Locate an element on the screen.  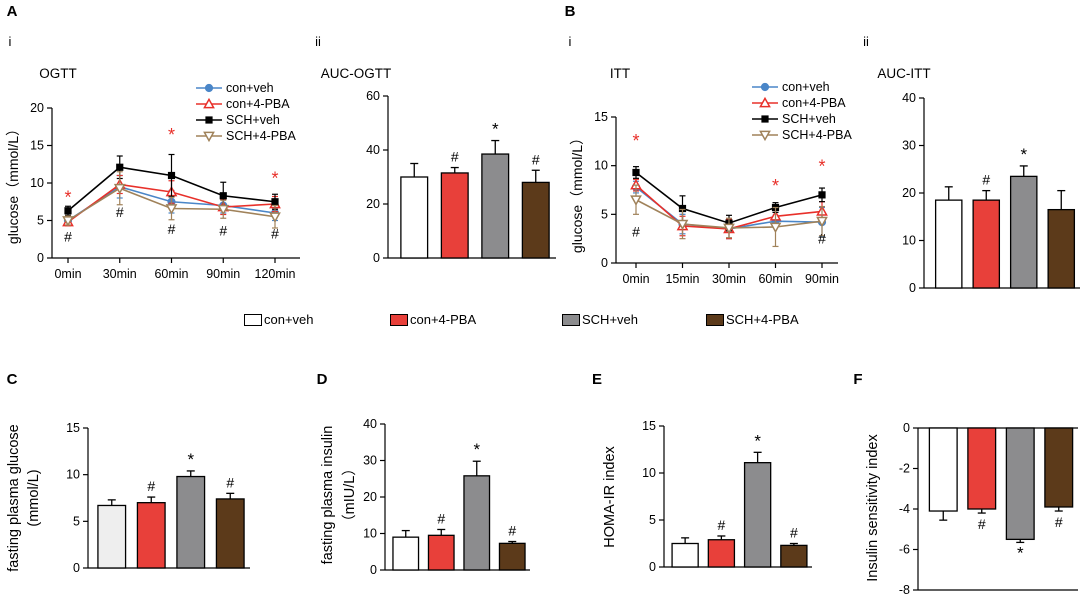
legend-item-con-pba: con+4-PBA is located at coordinates (433, 319).